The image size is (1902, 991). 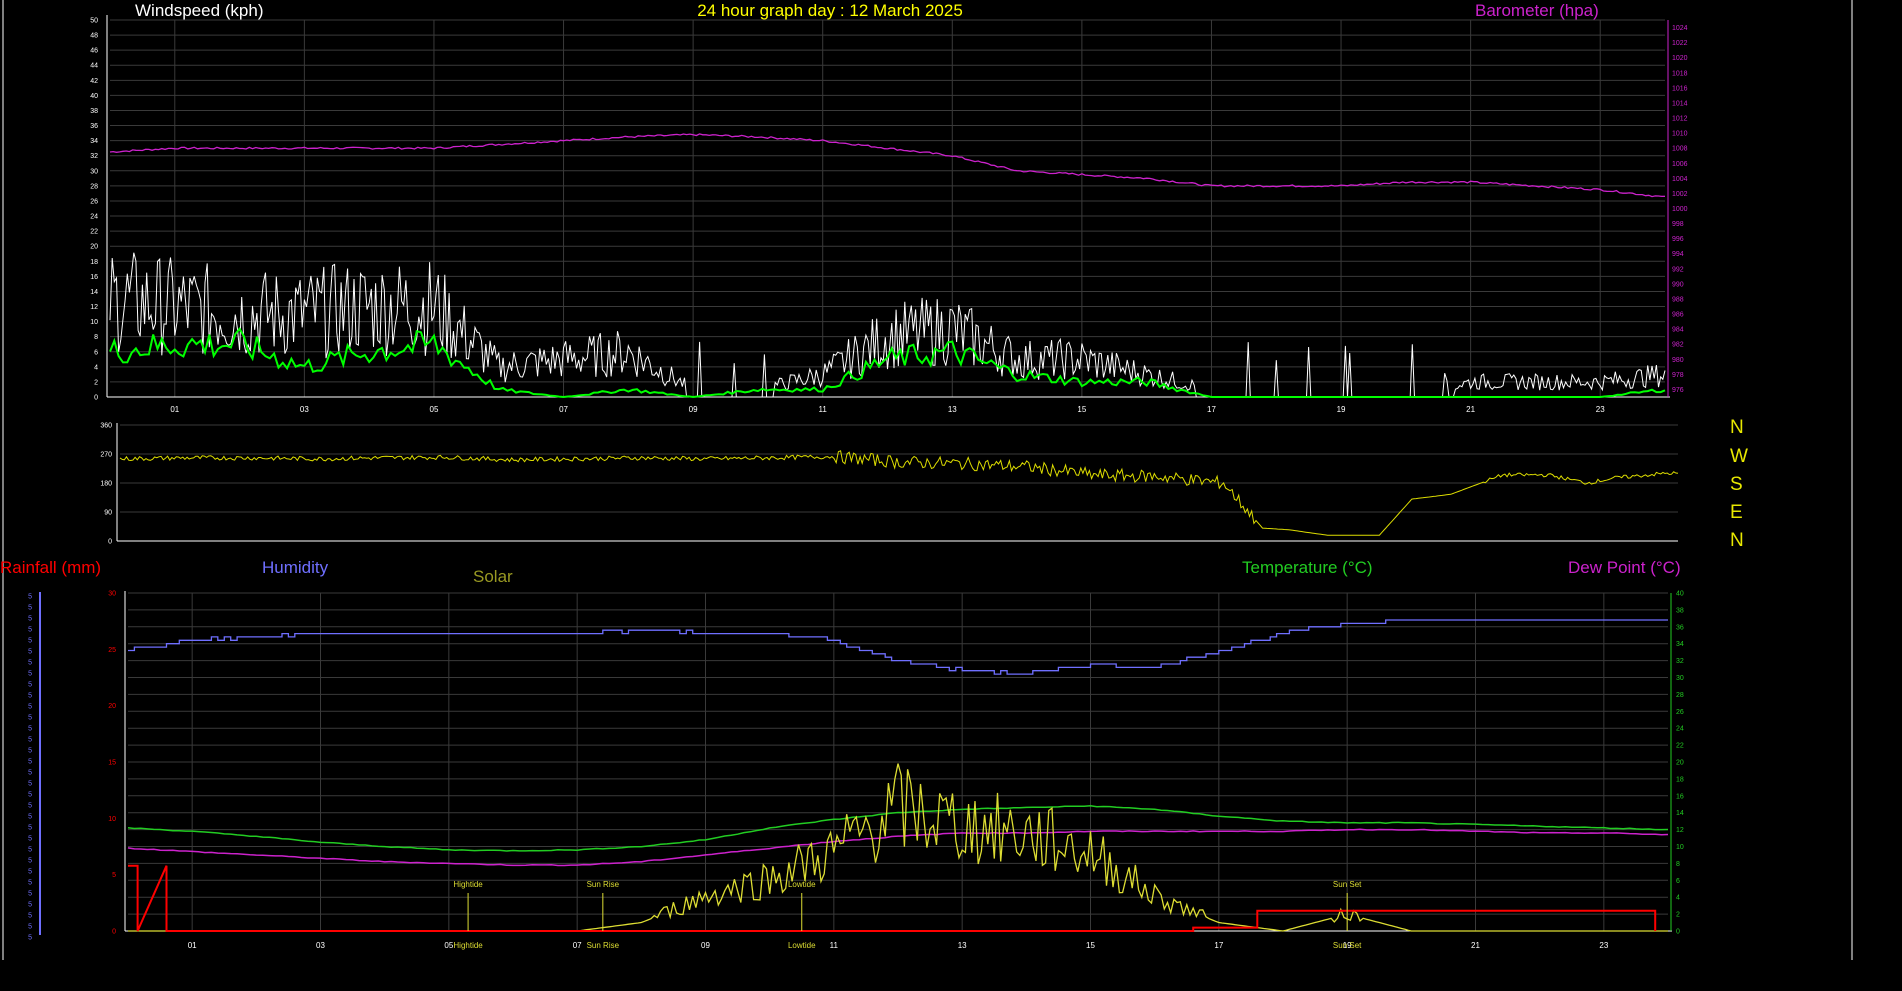 What do you see at coordinates (94, 66) in the screenshot?
I see `wind-tick-label: 44` at bounding box center [94, 66].